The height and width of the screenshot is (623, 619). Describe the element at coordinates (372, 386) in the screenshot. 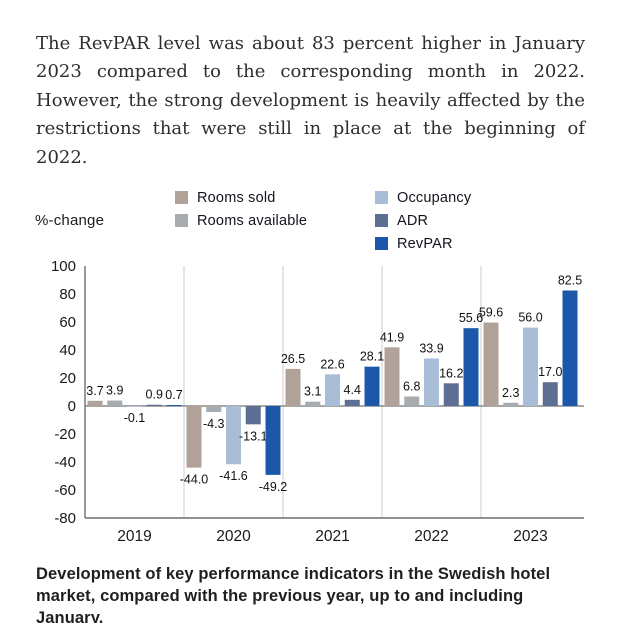

I see `bar-revpar-2021` at that location.